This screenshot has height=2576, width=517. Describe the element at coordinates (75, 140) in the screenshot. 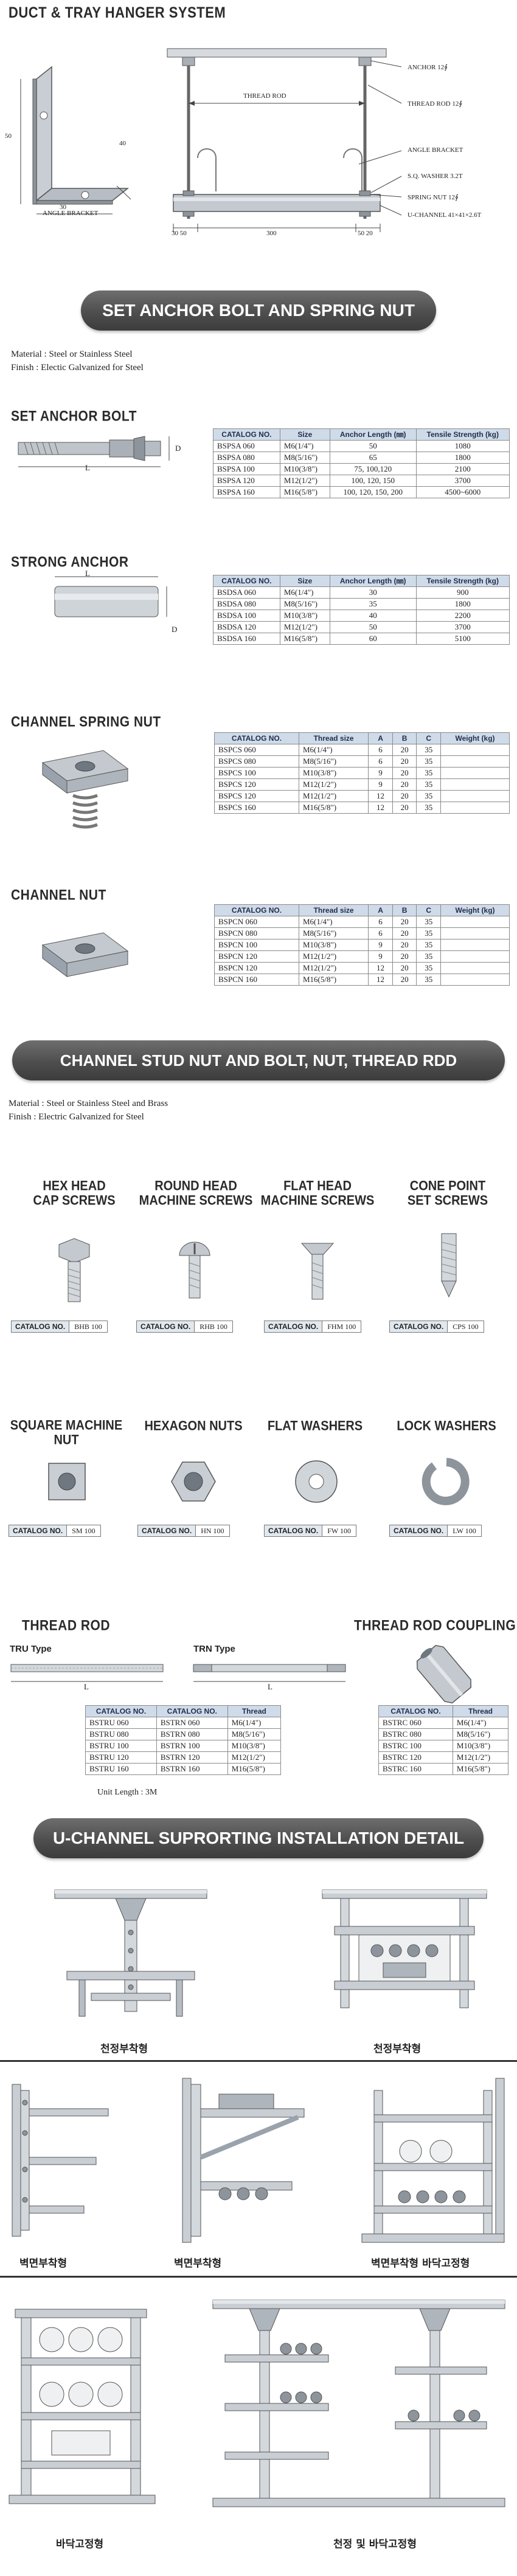

I see `angle-bracket-drawing` at that location.